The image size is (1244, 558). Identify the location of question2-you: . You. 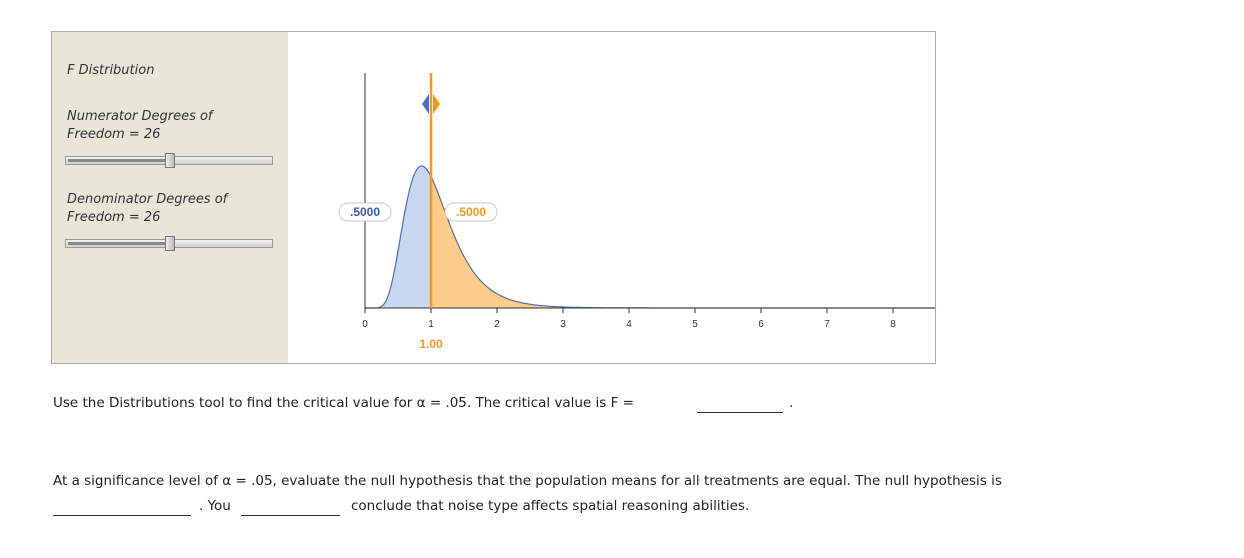
(215, 506).